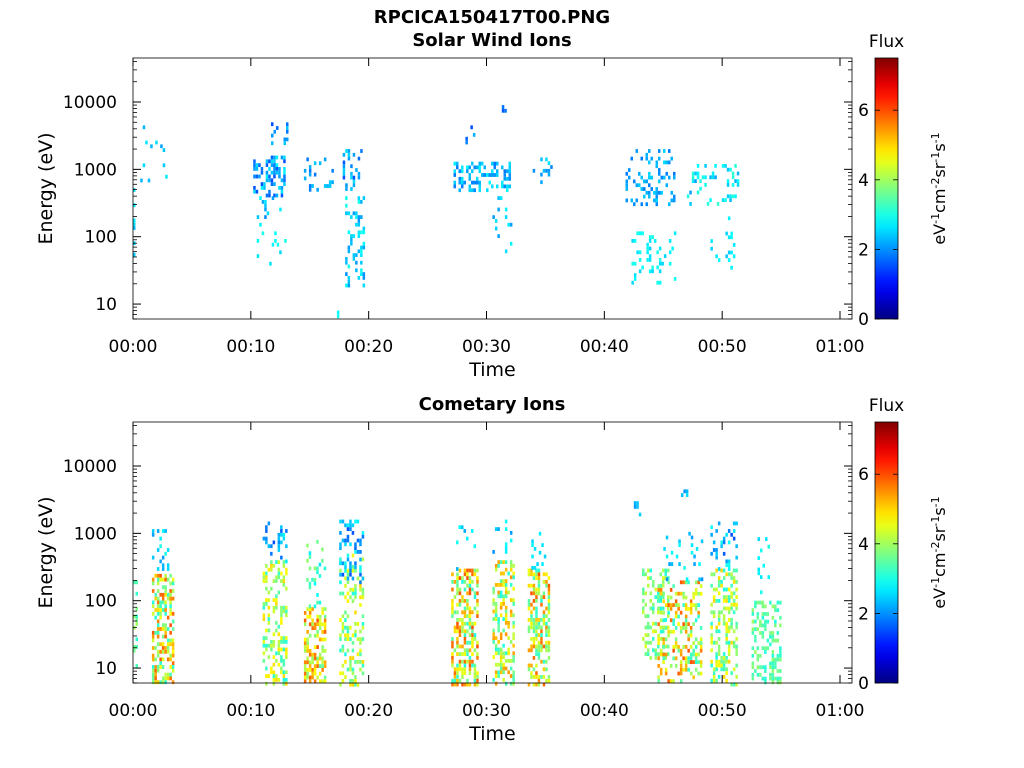 This screenshot has width=1024, height=768. What do you see at coordinates (486, 347) in the screenshot?
I see `x-tick-label: 00:30` at bounding box center [486, 347].